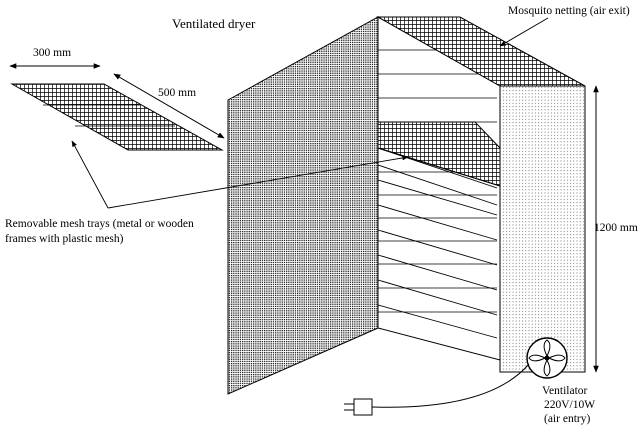 This screenshot has height=432, width=640. What do you see at coordinates (569, 11) in the screenshot?
I see `netting-label: Mosquito netting (air exit)` at bounding box center [569, 11].